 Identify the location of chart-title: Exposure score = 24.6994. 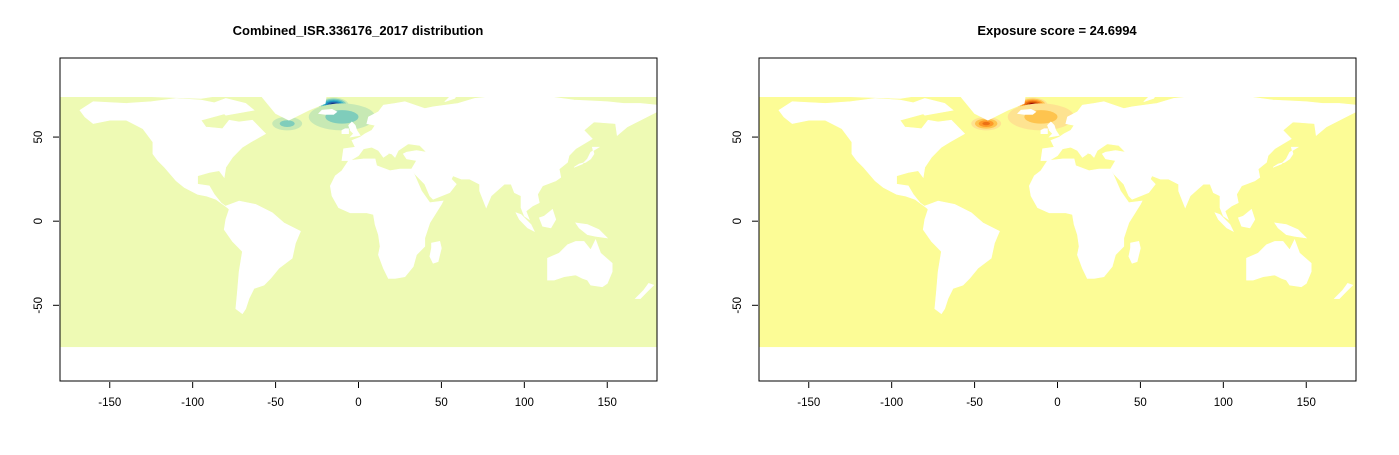
(1057, 30).